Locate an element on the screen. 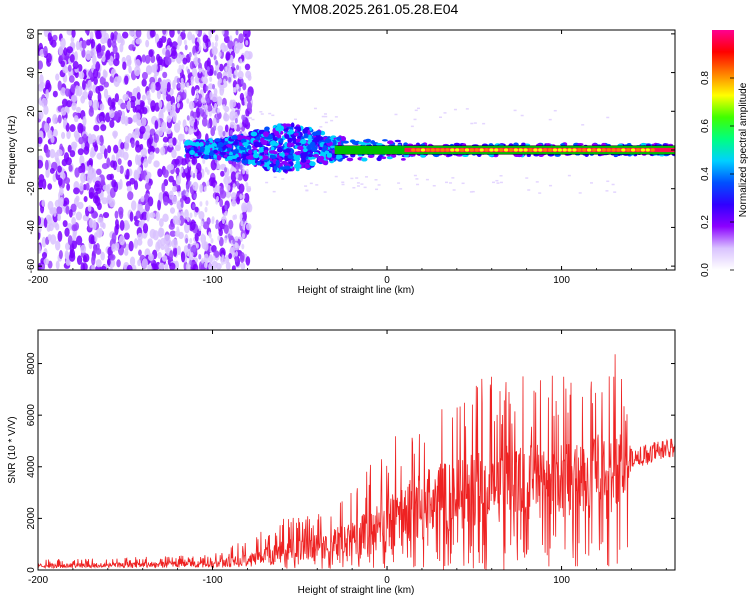 The image size is (750, 600). y-tick-label: 0 is located at coordinates (31, 150).